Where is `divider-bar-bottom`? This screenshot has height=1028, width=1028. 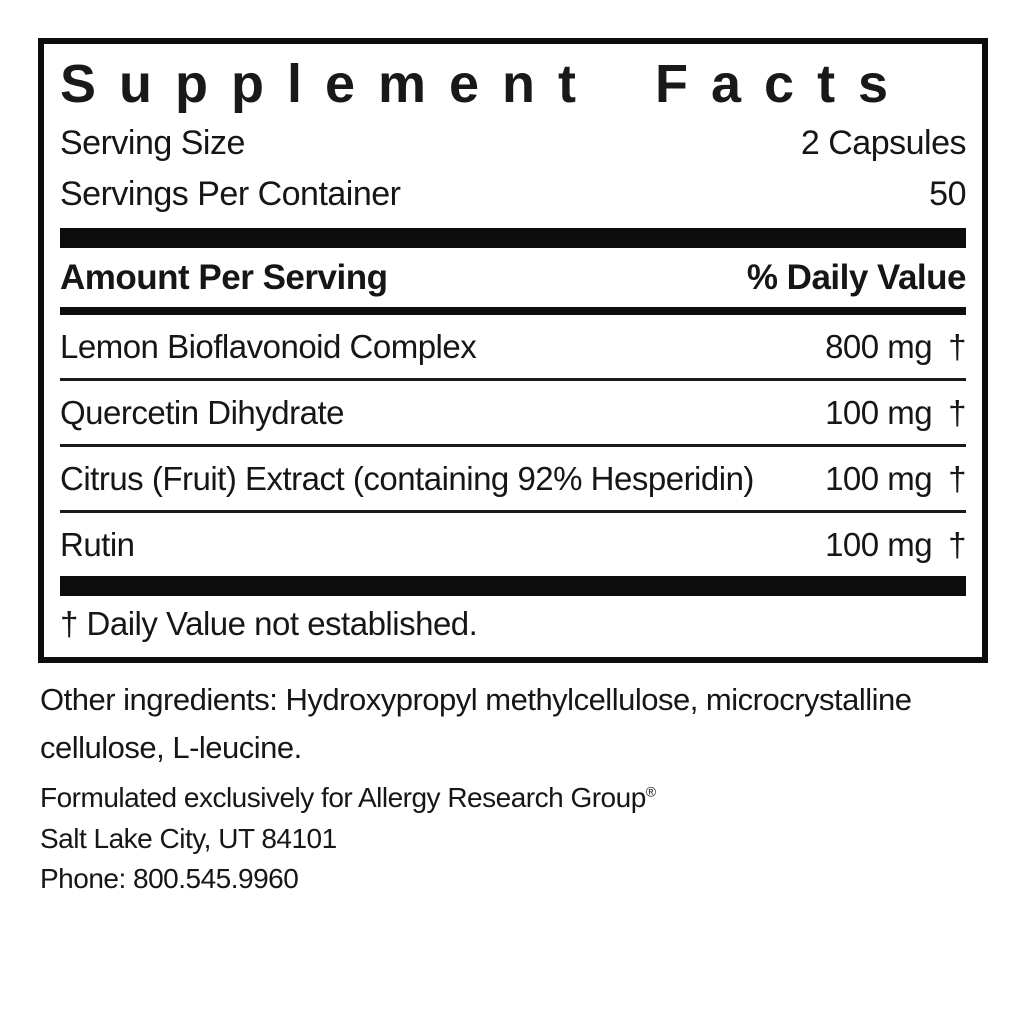 divider-bar-bottom is located at coordinates (513, 586).